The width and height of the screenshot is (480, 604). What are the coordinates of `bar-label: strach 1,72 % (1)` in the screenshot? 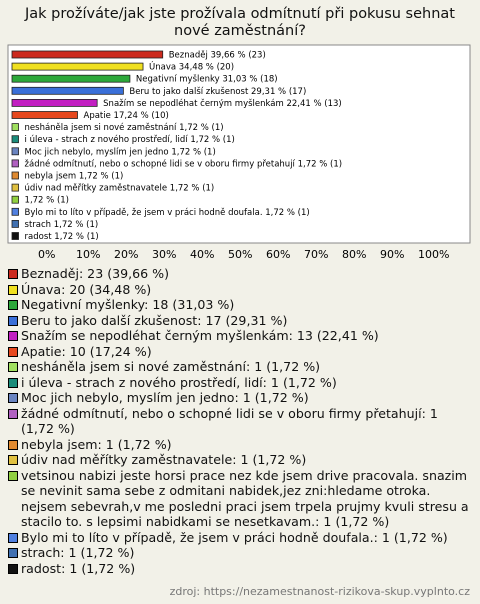 It's located at (62, 225).